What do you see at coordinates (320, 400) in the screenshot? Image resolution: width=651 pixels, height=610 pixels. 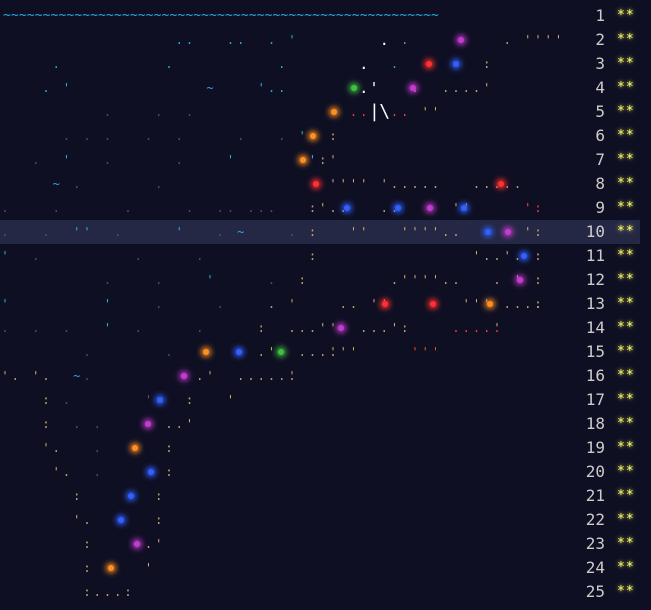 I see `calendar-row-day-17: :. ': ' 17 **` at bounding box center [320, 400].